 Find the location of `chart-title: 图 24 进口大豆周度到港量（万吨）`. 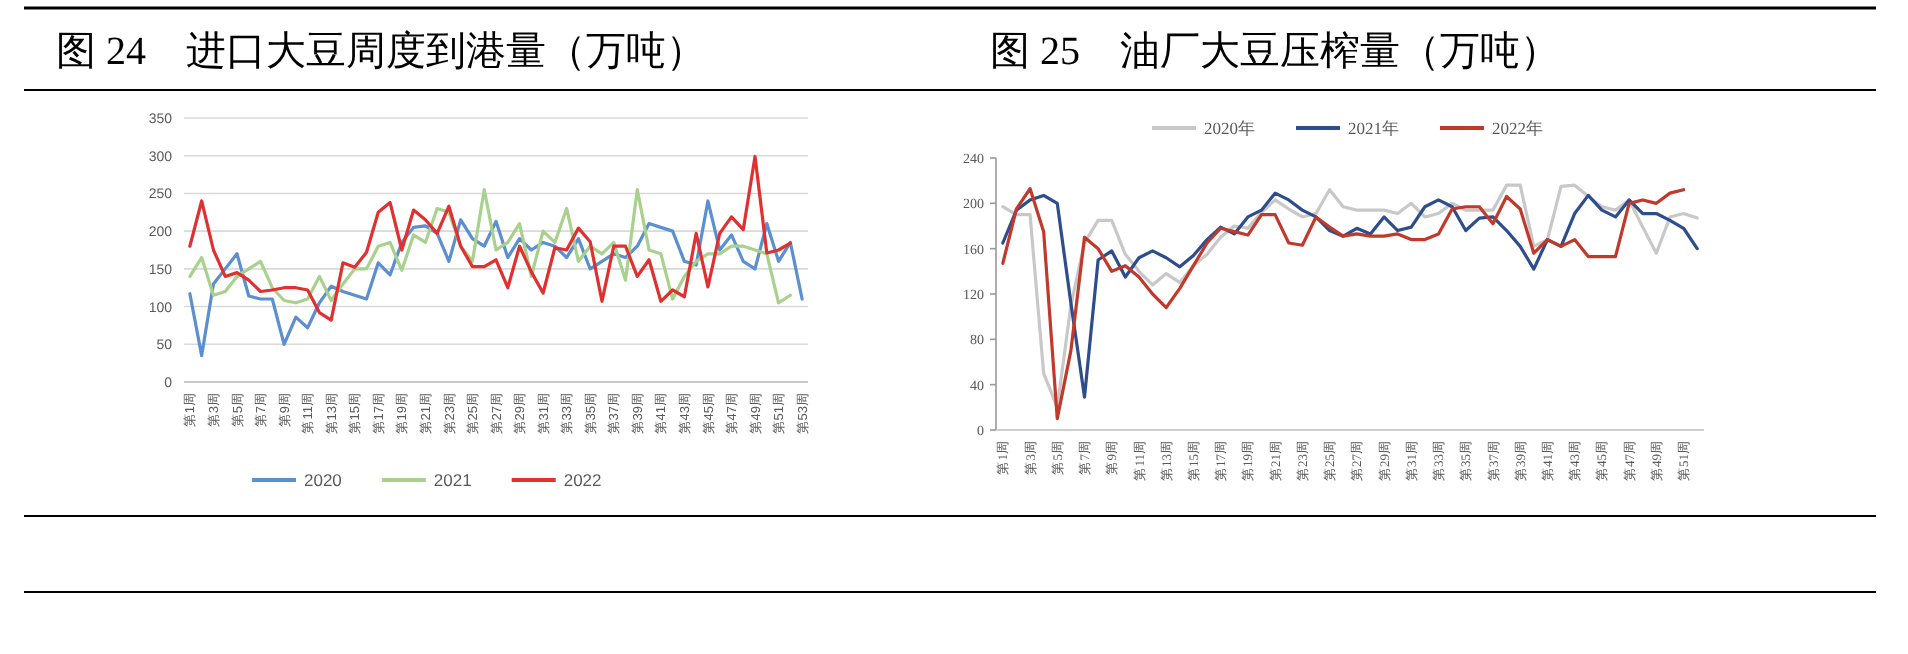

chart-title: 图 24 进口大豆周度到港量（万吨） is located at coordinates (381, 52).